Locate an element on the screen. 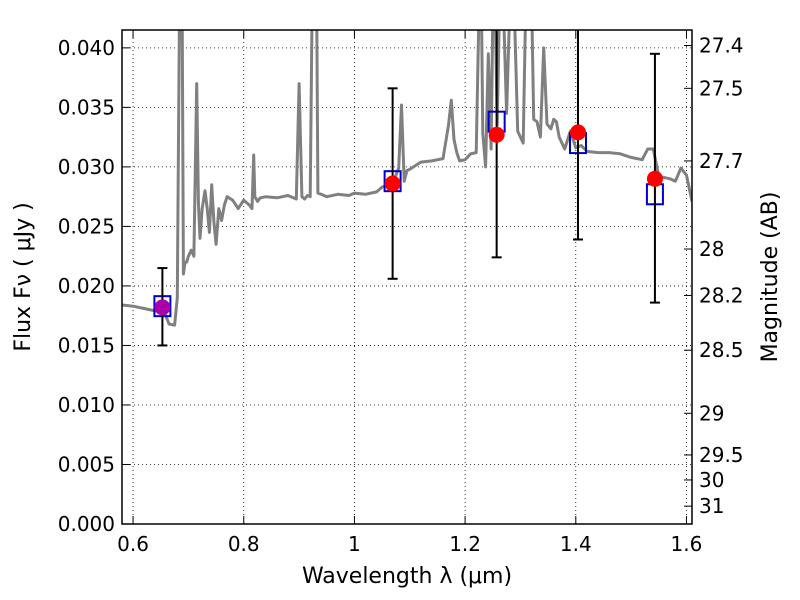  y-right-tick-label: 30 is located at coordinates (711, 480).